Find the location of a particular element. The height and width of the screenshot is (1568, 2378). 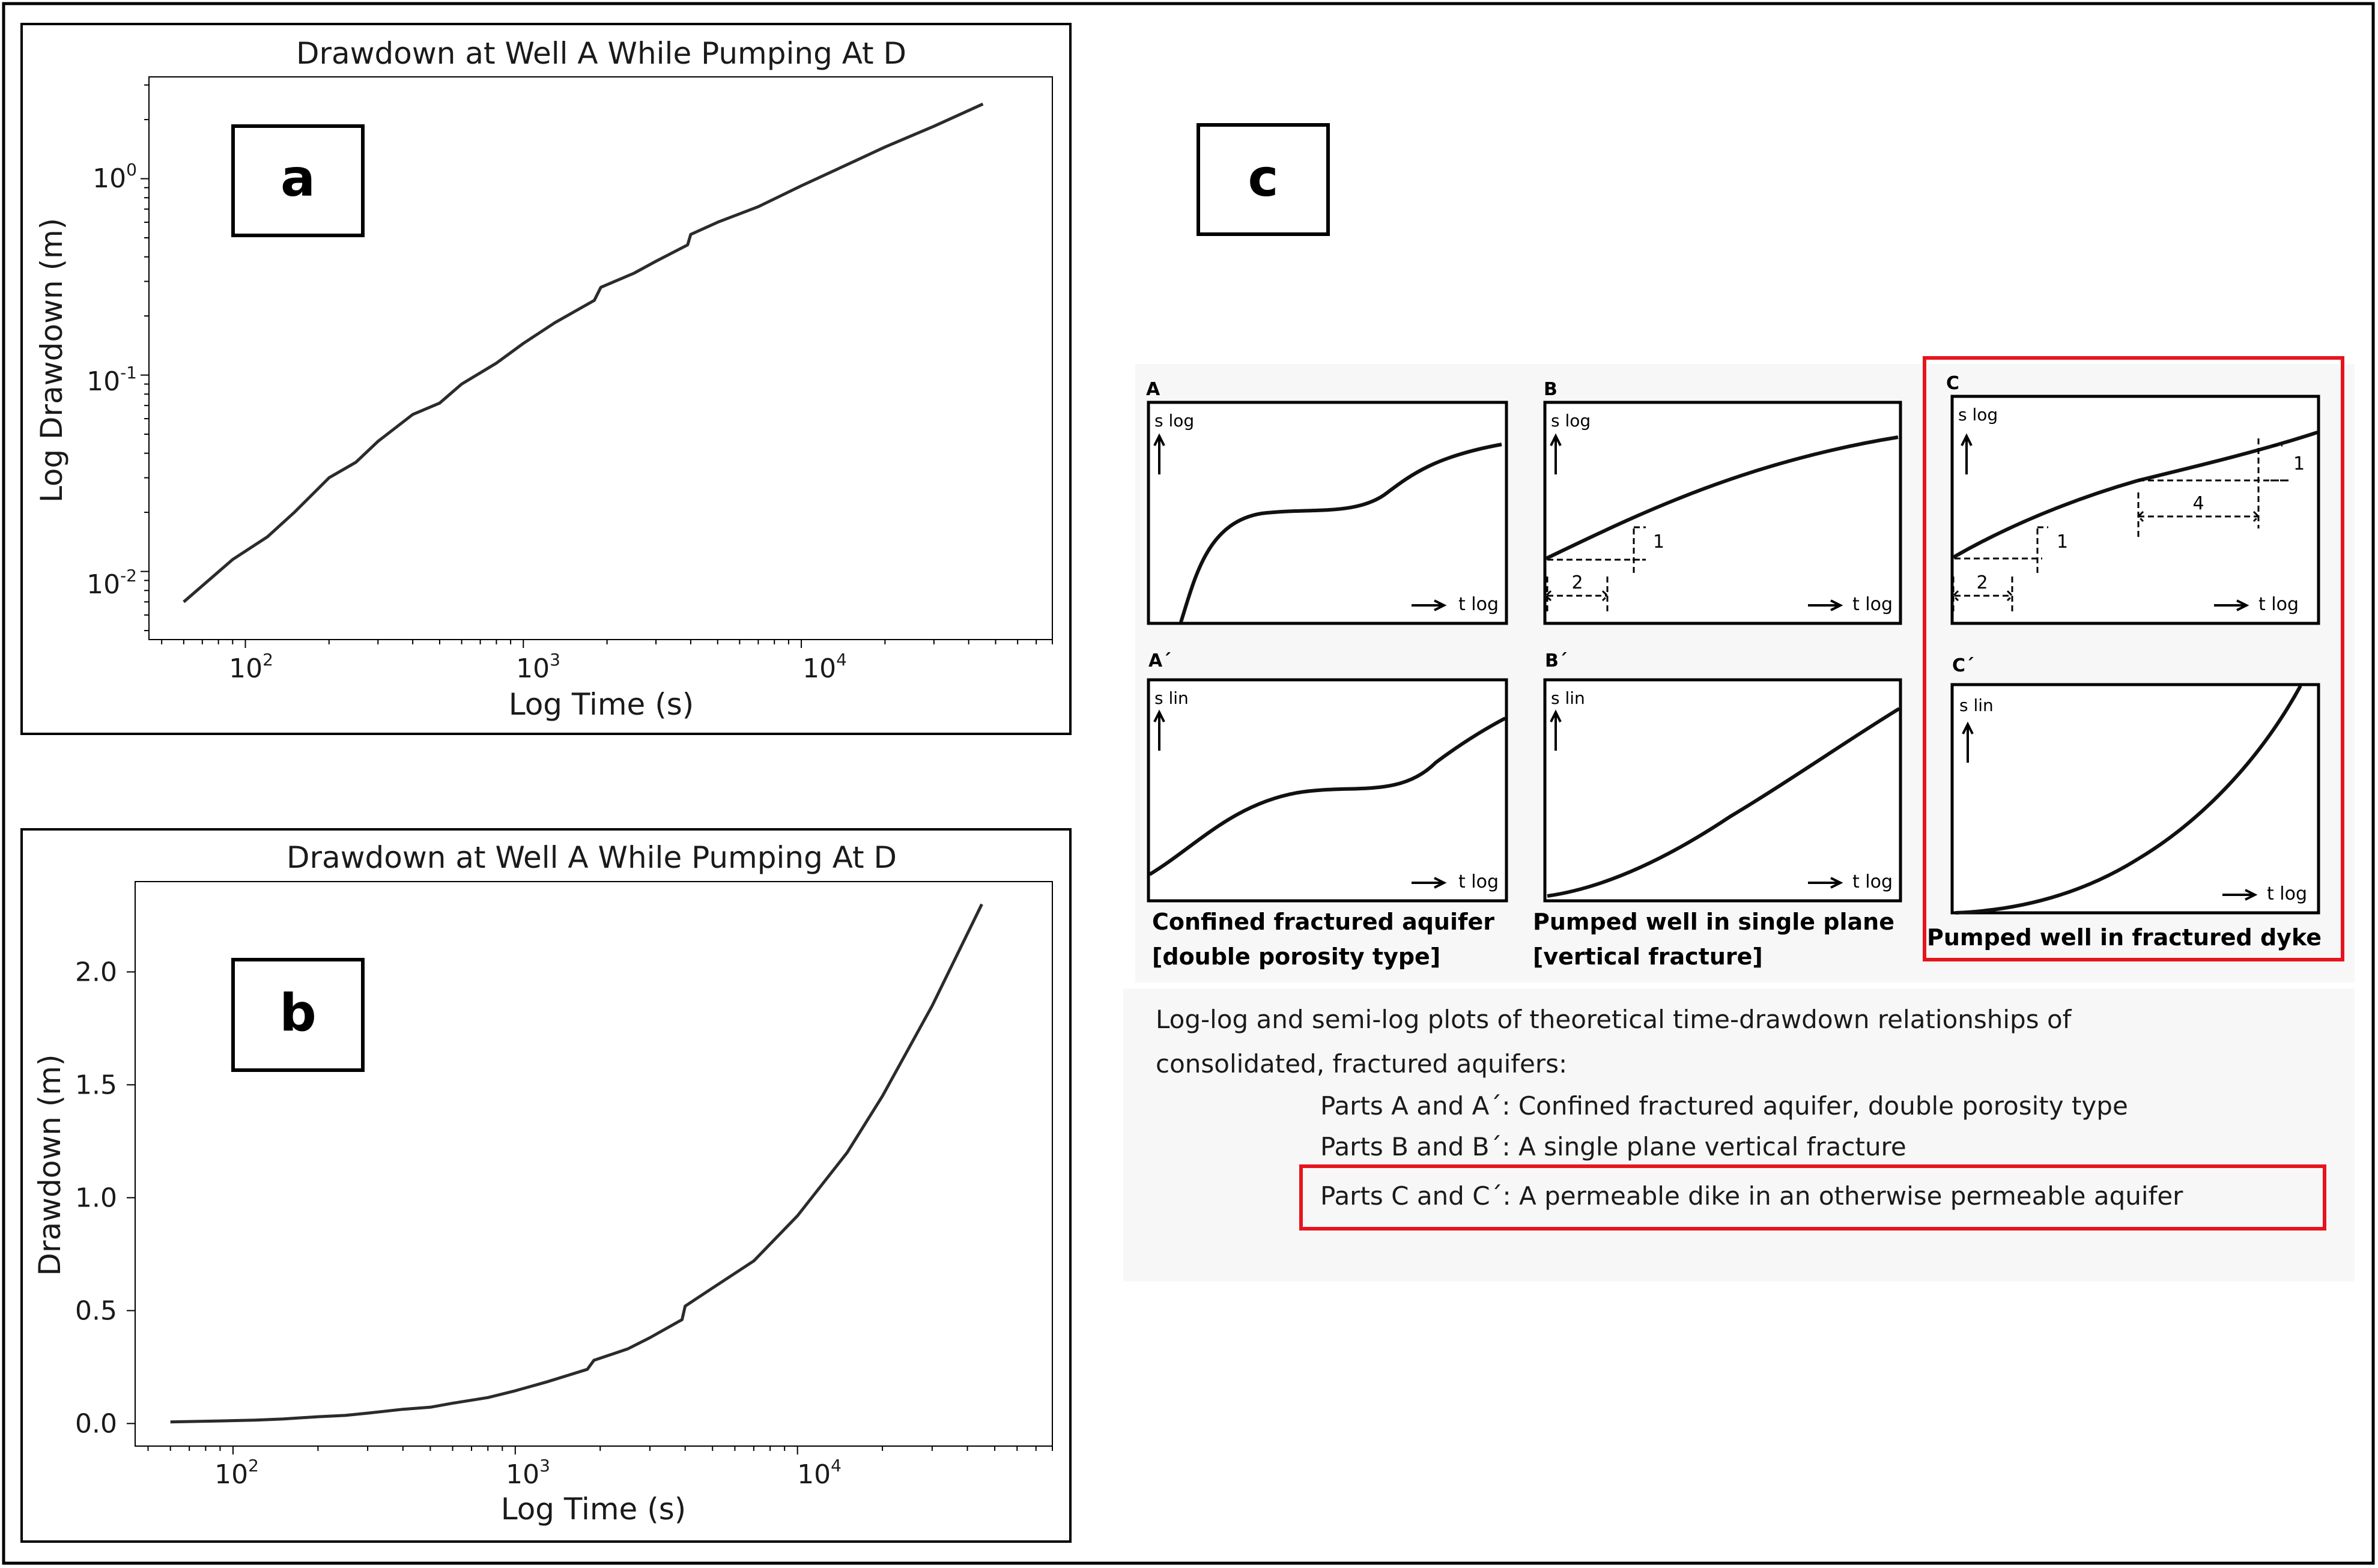

panel-b-xtick-labels: 10² 10³ 10⁴ is located at coordinates (528, 1473).